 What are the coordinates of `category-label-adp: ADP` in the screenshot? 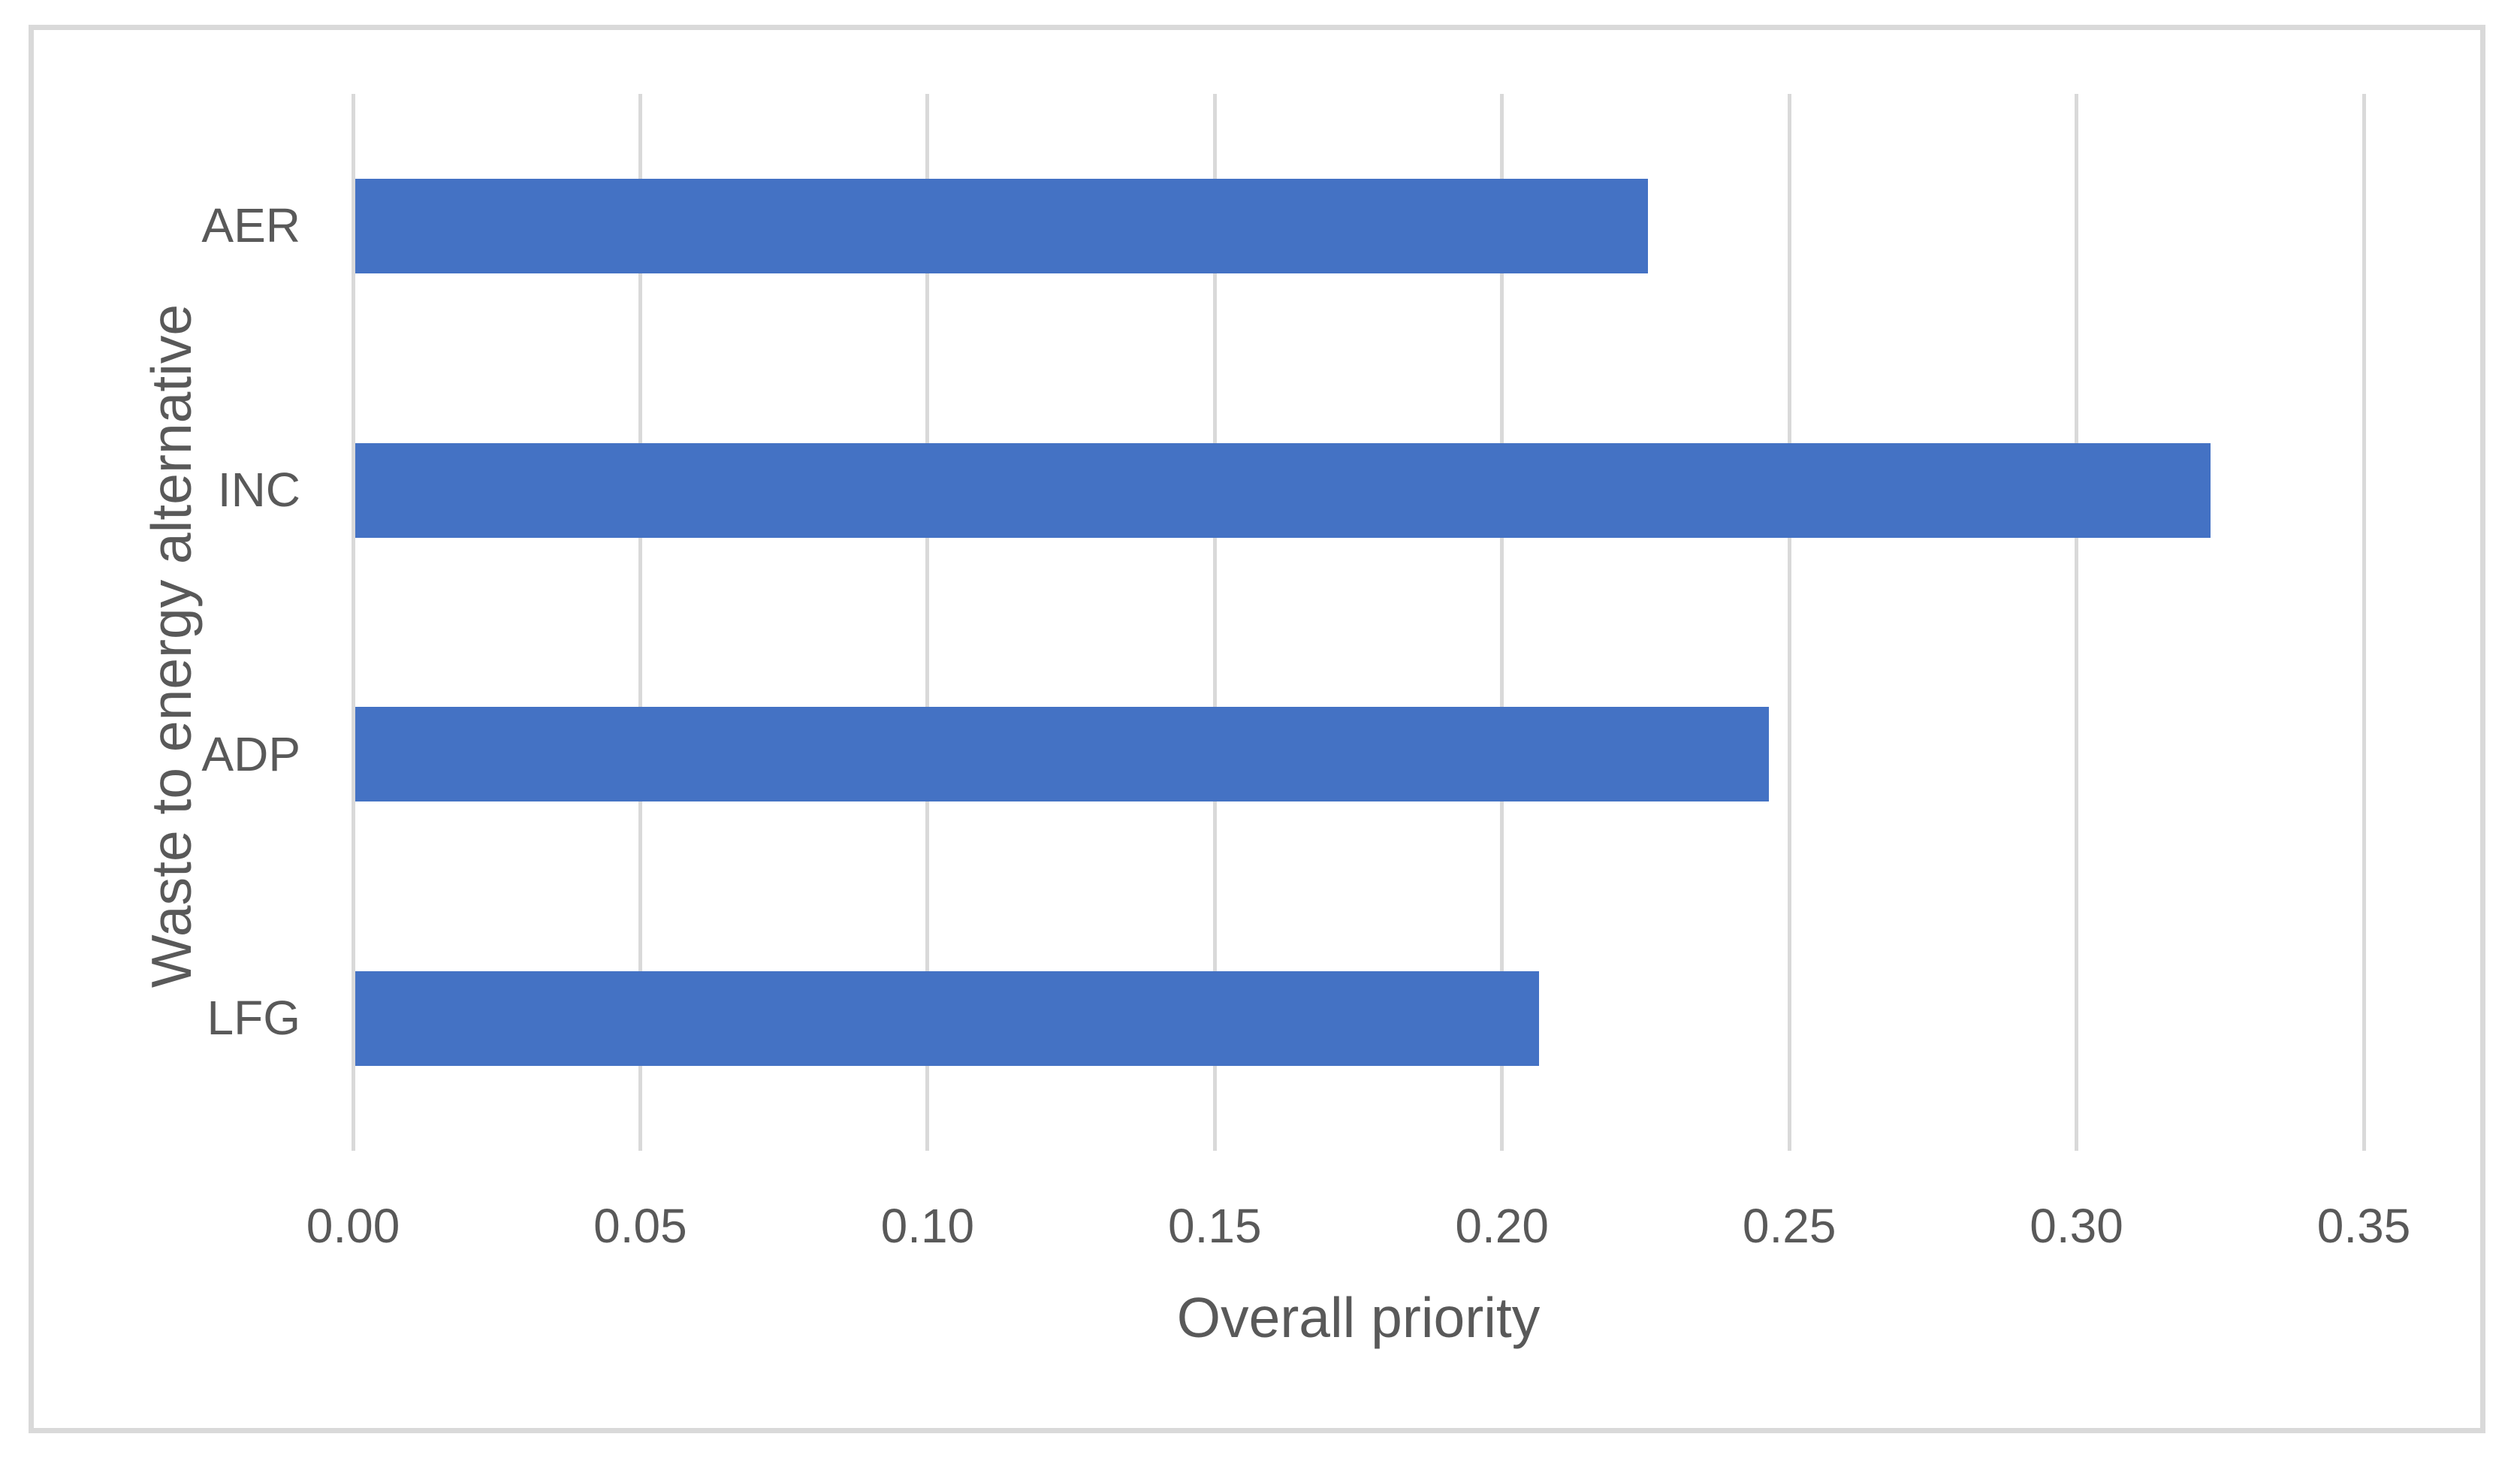 It's located at (250, 753).